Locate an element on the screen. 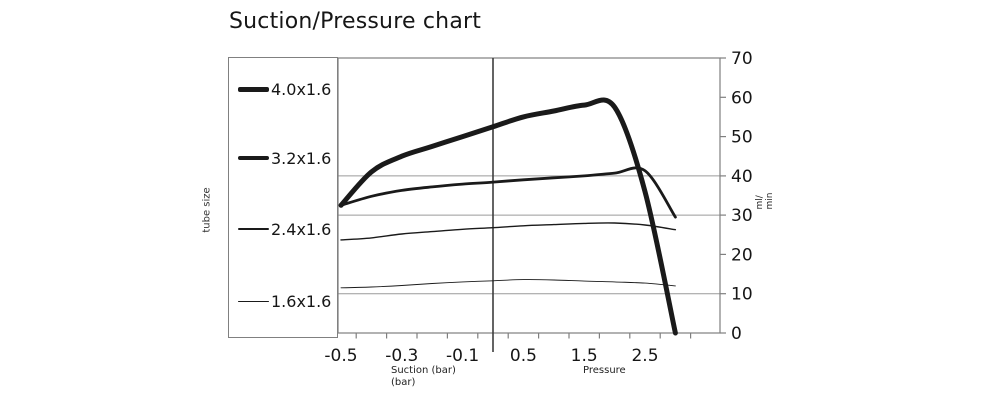 This screenshot has width=992, height=409. legend-entry-label: 3.2x1.6 is located at coordinates (301, 158).